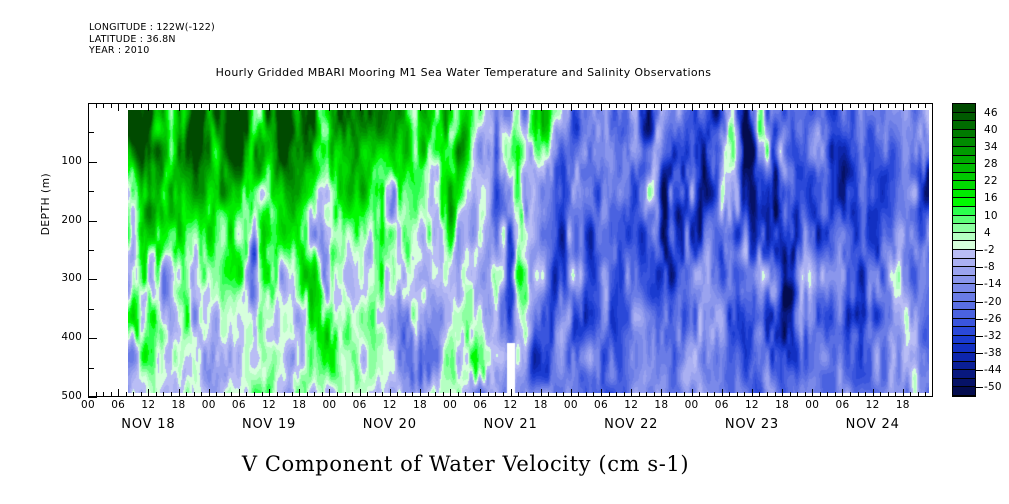 The image size is (1009, 504). I want to click on x-hour-label: 00, so click(691, 405).